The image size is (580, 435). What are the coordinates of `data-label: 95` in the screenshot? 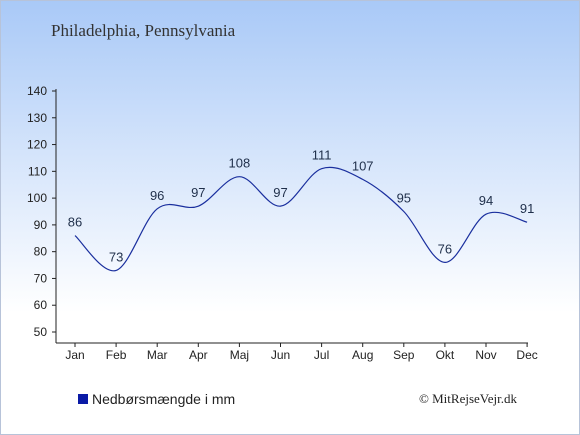 It's located at (404, 198).